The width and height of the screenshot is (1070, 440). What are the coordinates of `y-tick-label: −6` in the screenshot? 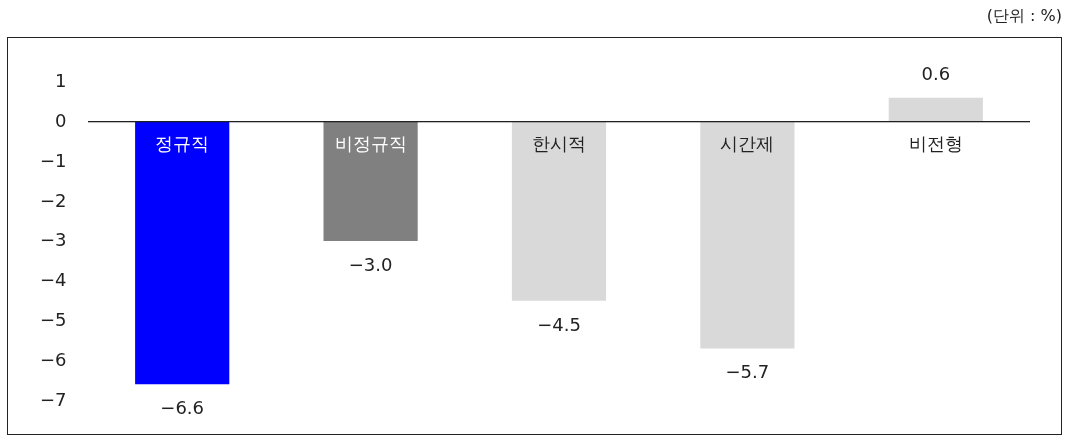 It's located at (53, 359).